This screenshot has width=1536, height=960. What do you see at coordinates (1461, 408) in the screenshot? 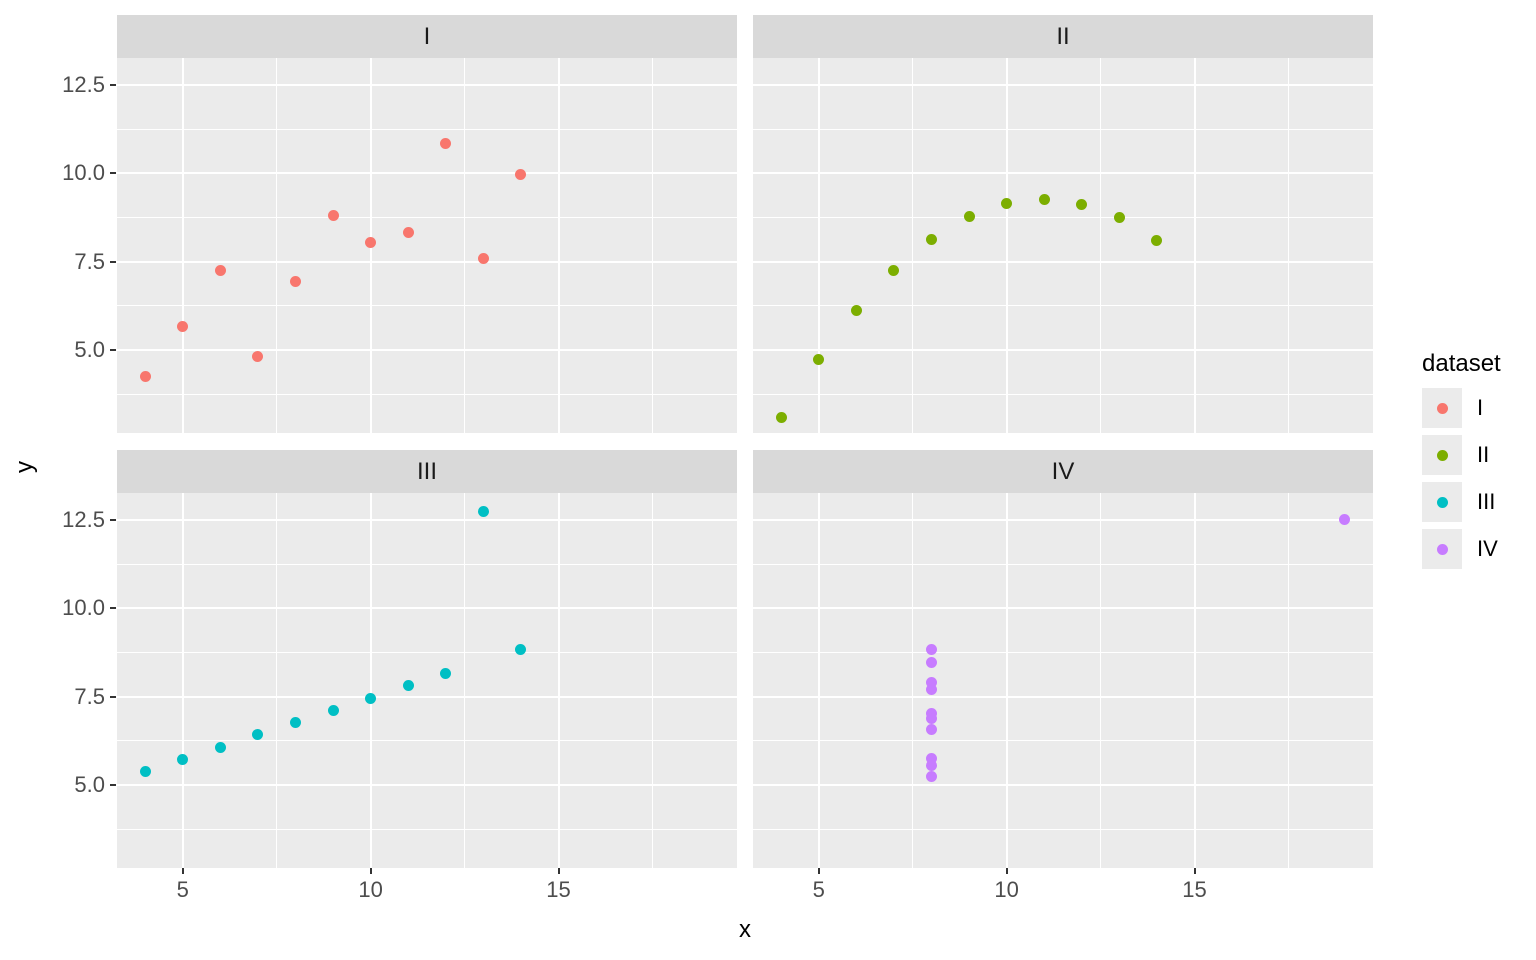
I see `legend-entry-I: I` at bounding box center [1461, 408].